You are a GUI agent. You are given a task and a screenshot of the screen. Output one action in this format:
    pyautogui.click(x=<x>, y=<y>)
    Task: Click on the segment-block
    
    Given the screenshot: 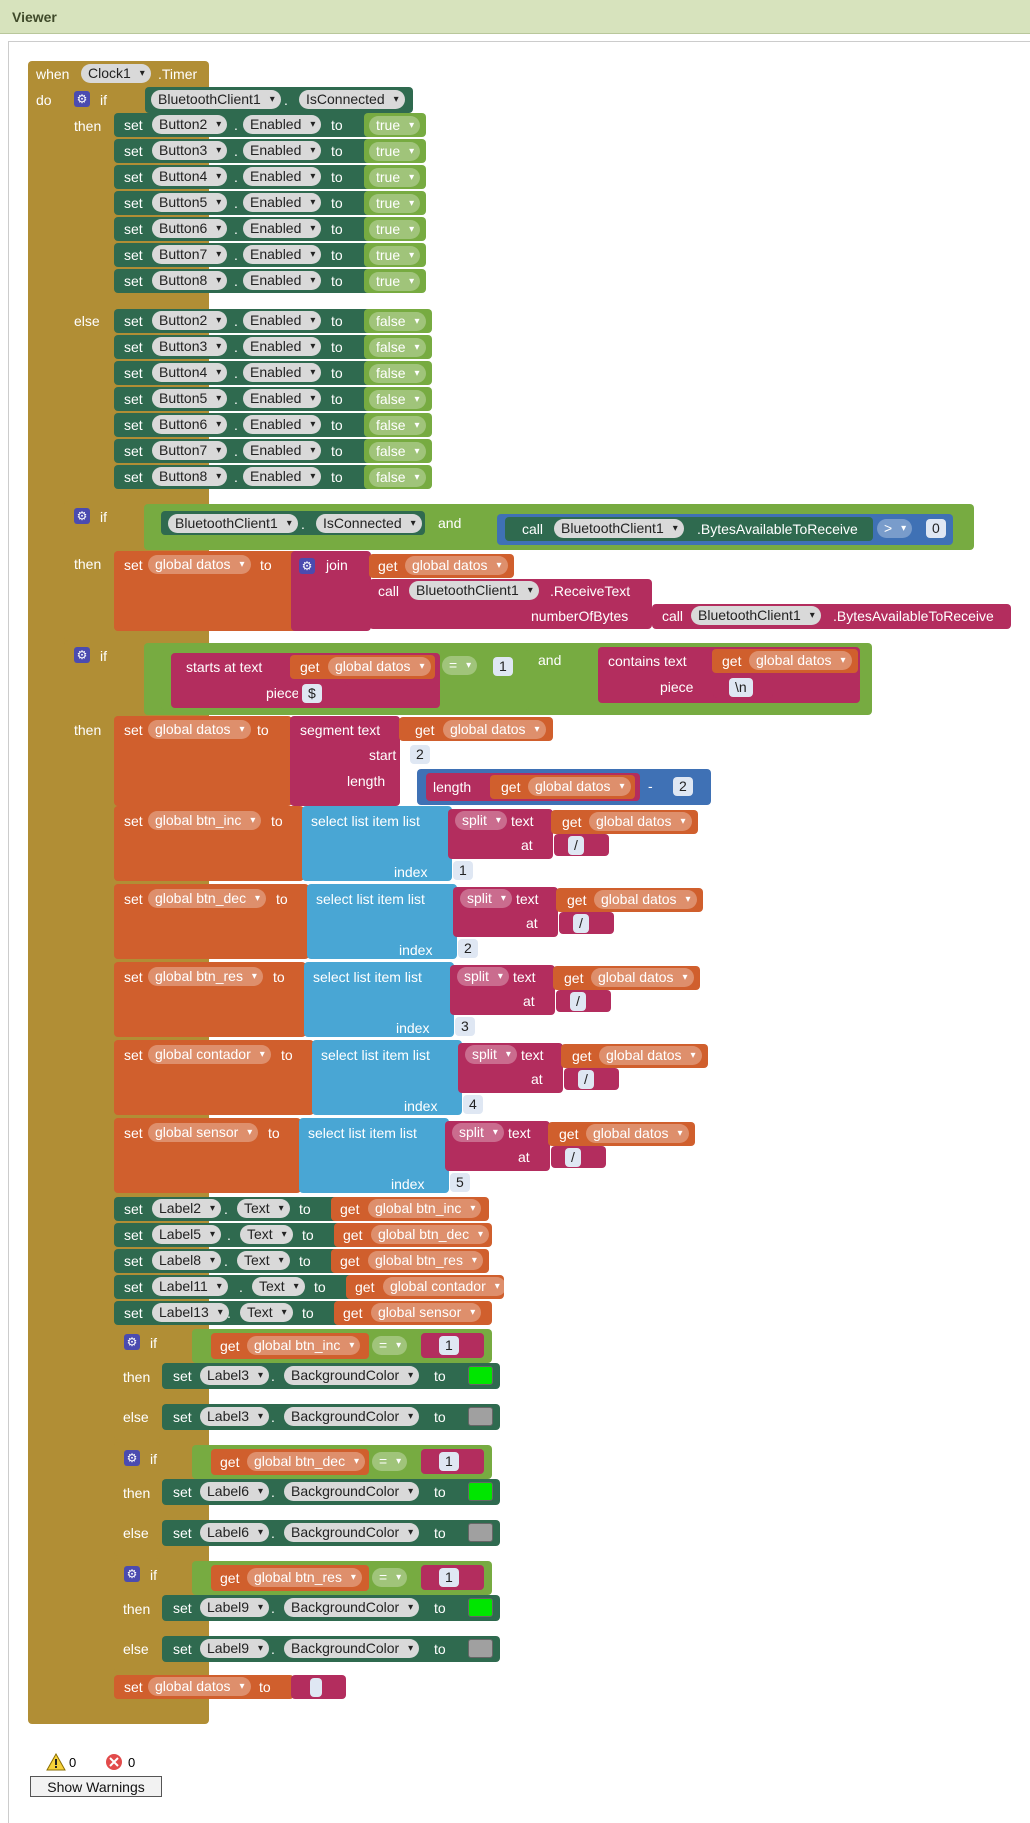 What is the action you would take?
    pyautogui.click(x=345, y=761)
    